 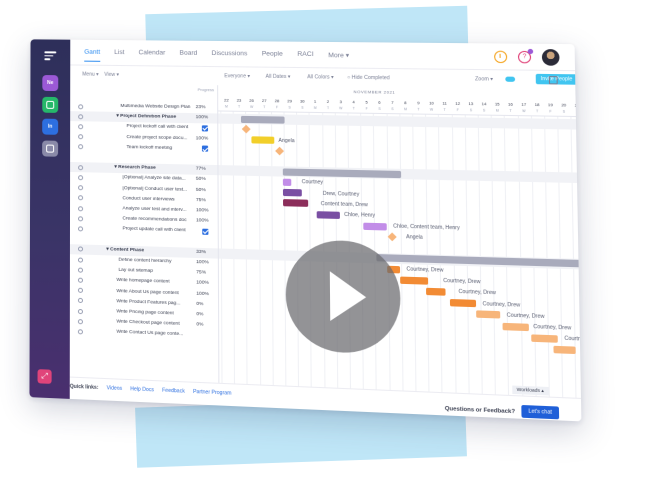 What do you see at coordinates (483, 107) in the screenshot?
I see `day-header-cell: 14 S` at bounding box center [483, 107].